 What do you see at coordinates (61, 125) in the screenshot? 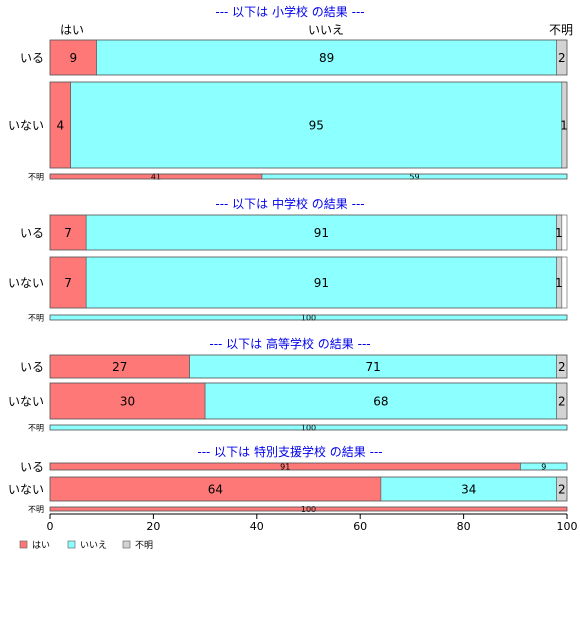
I see `bar-value-label: 4` at bounding box center [61, 125].